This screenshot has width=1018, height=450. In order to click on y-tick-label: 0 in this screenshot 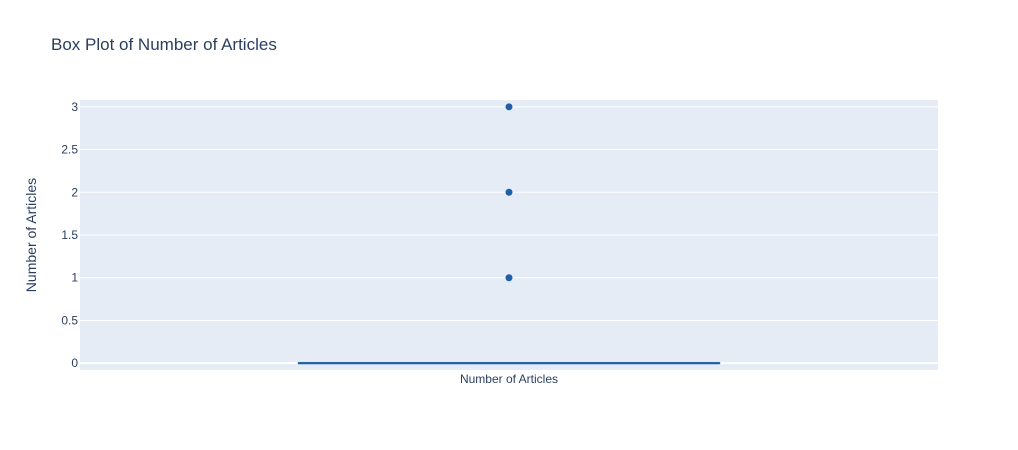, I will do `click(74, 363)`.